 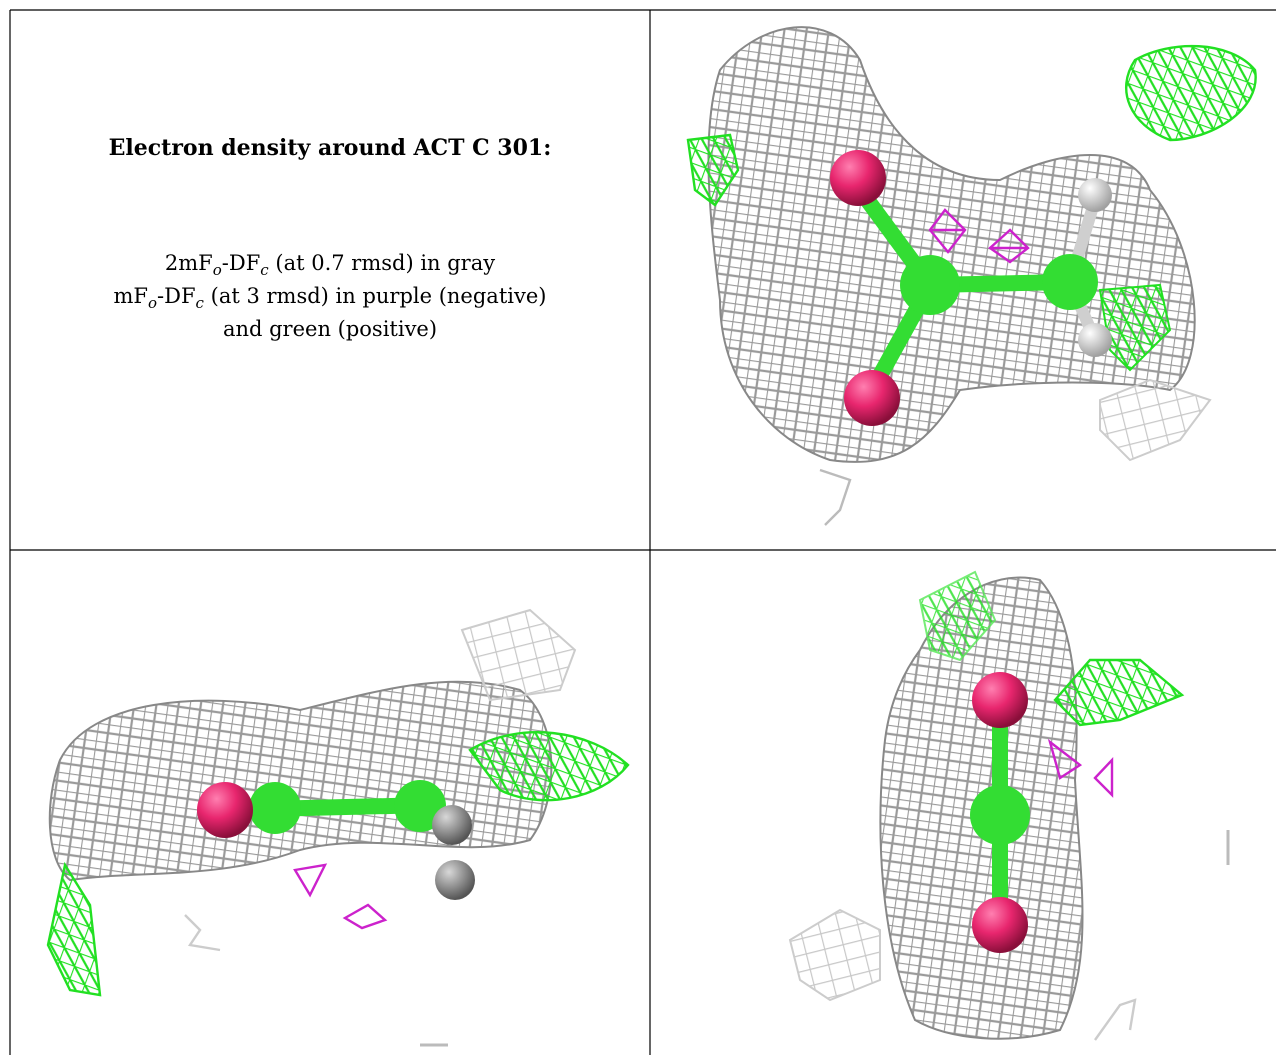 What do you see at coordinates (131, 296) in the screenshot?
I see `caption-part: mF` at bounding box center [131, 296].